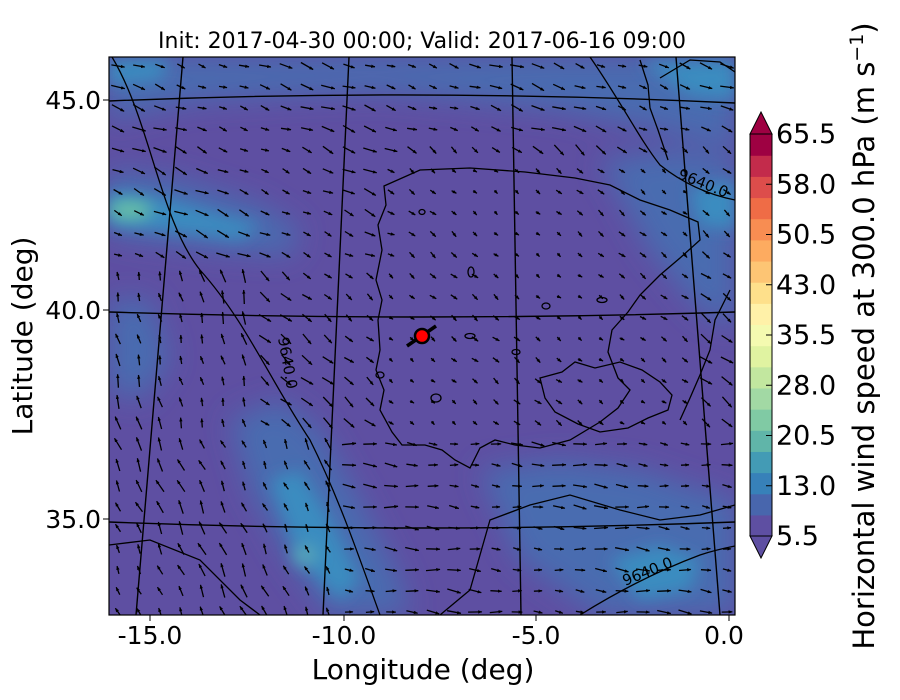 The image size is (900, 700). I want to click on colorbar-min-extend, so click(761, 547).